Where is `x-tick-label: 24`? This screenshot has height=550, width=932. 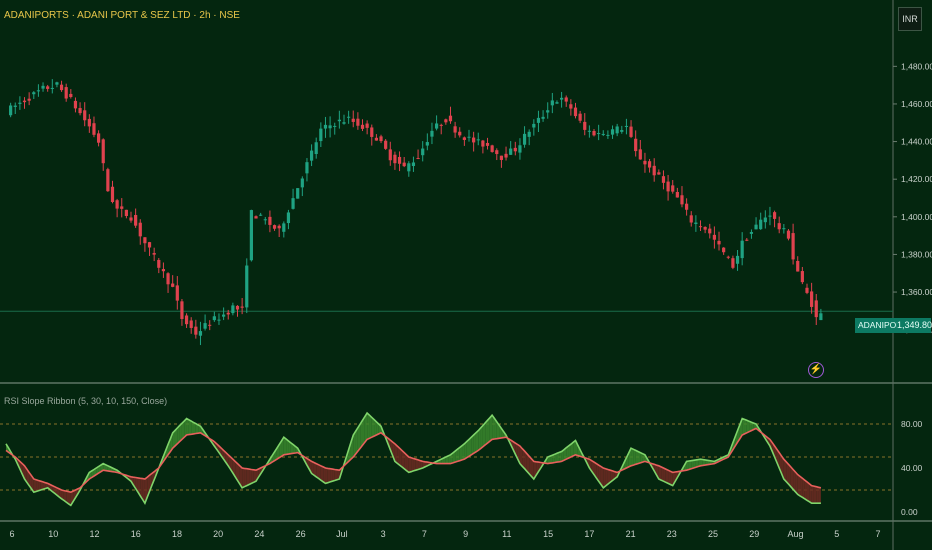 x-tick-label: 24 is located at coordinates (259, 534).